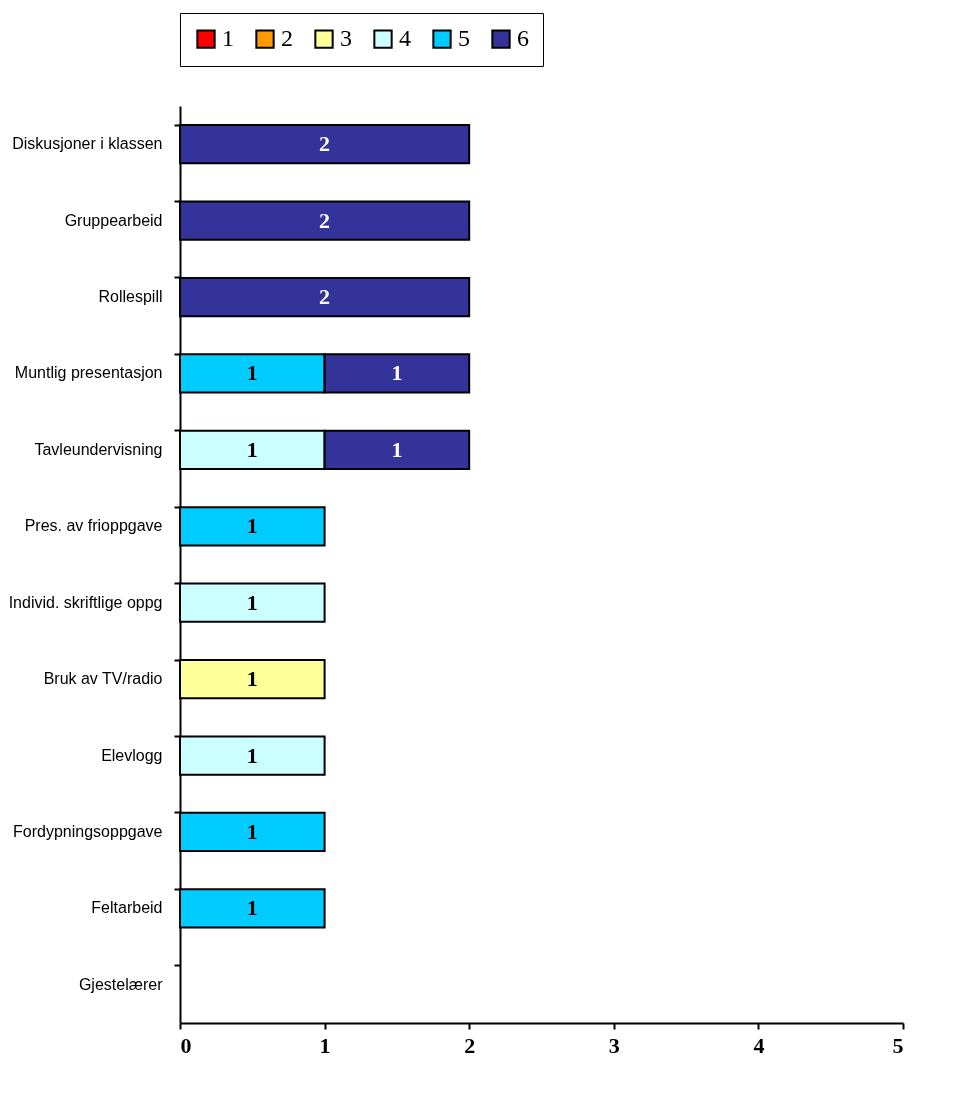 Image resolution: width=967 pixels, height=1097 pixels. I want to click on x-tick-label: 2, so click(470, 1045).